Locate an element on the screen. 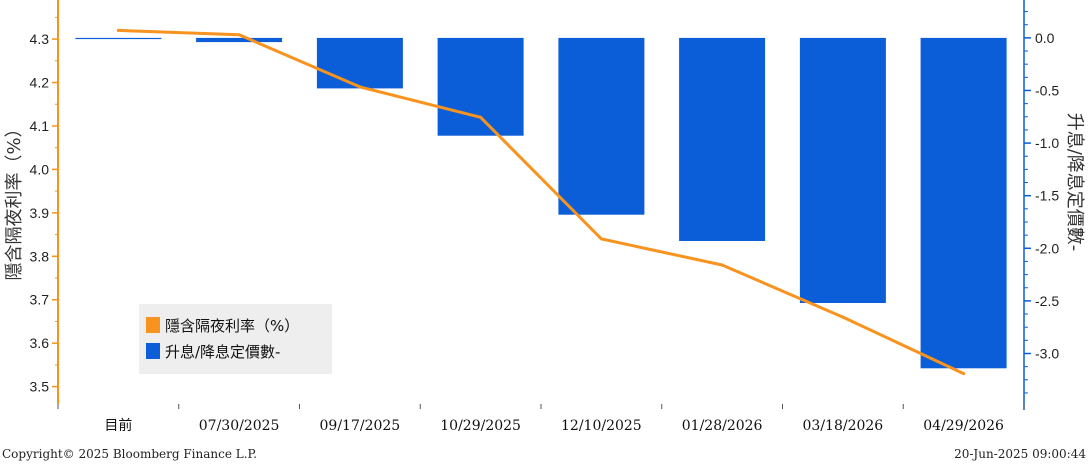  x-tick-label-1: 07/30/2025 is located at coordinates (239, 426).